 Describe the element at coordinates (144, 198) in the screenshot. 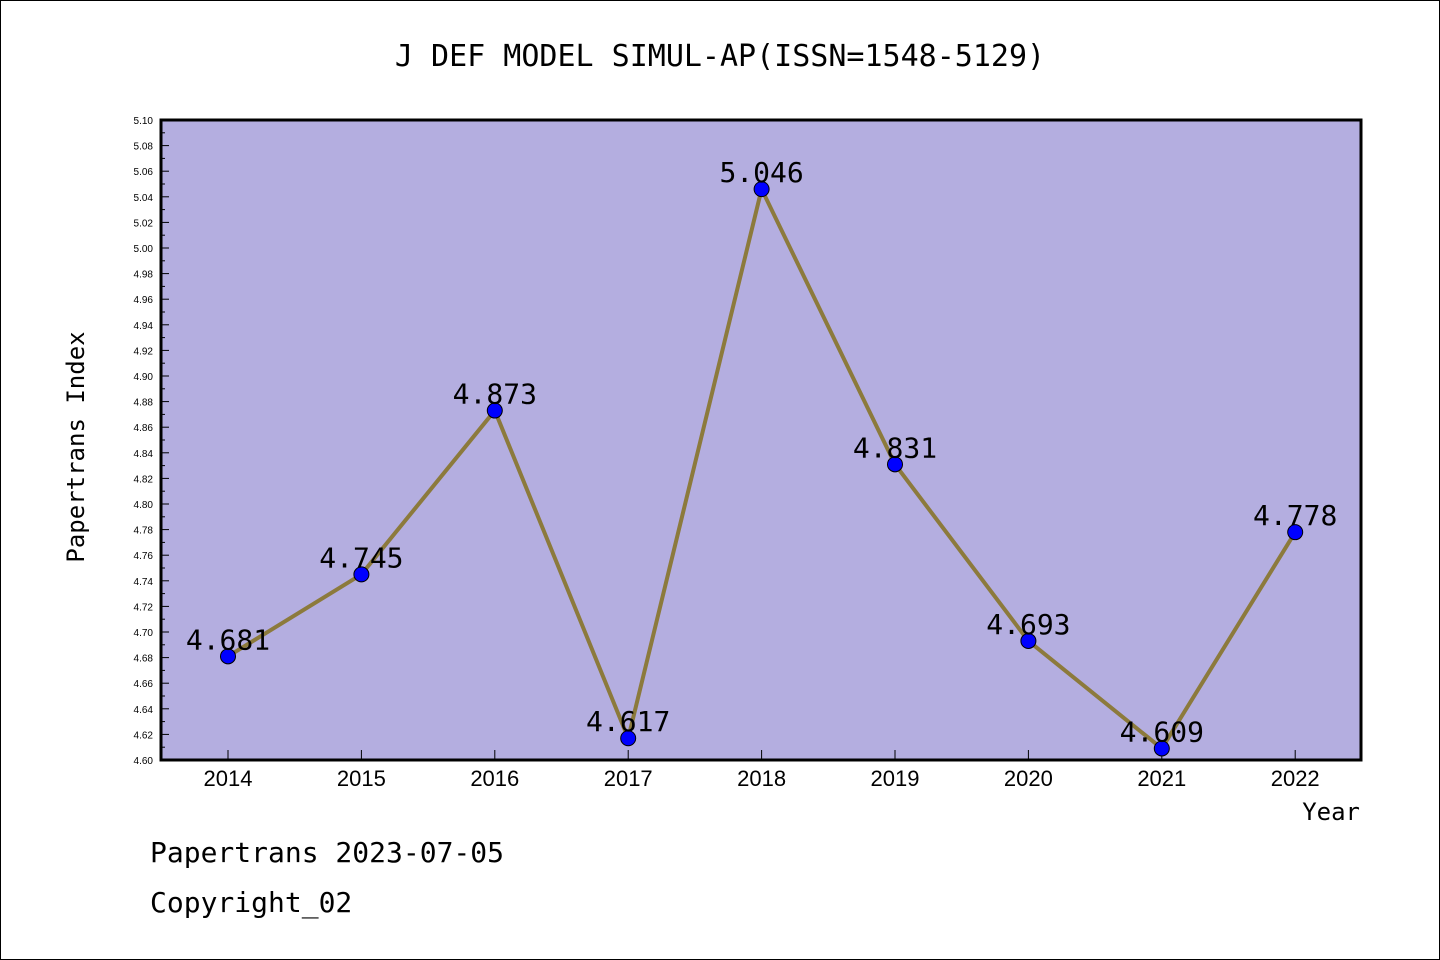

I see `y-tick-label: 5.04` at that location.